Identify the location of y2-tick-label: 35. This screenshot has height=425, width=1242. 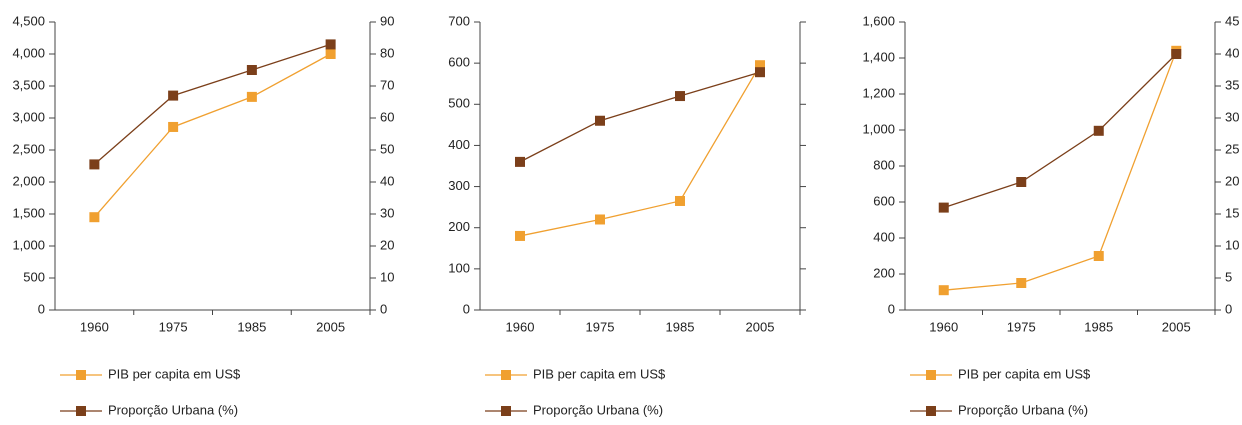
(1232, 84).